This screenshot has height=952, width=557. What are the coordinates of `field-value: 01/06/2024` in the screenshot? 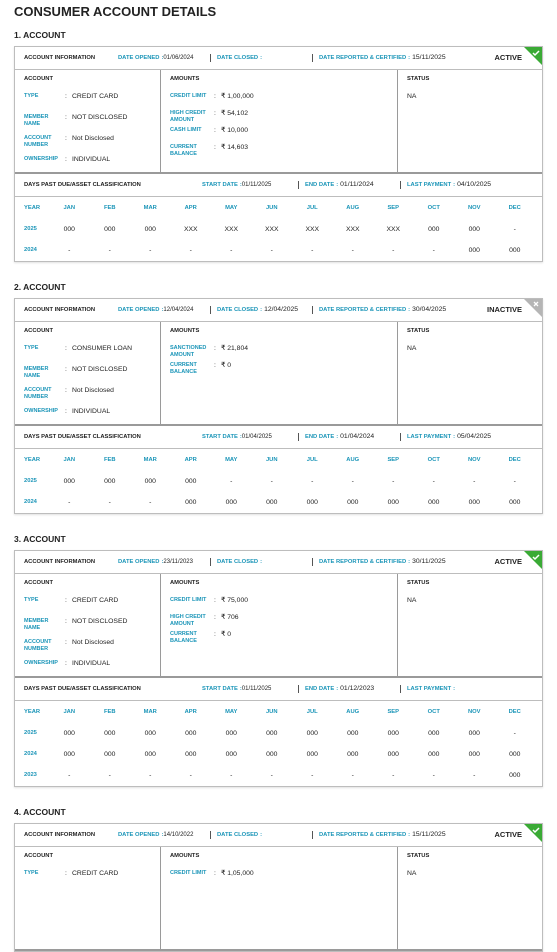 It's located at (178, 58).